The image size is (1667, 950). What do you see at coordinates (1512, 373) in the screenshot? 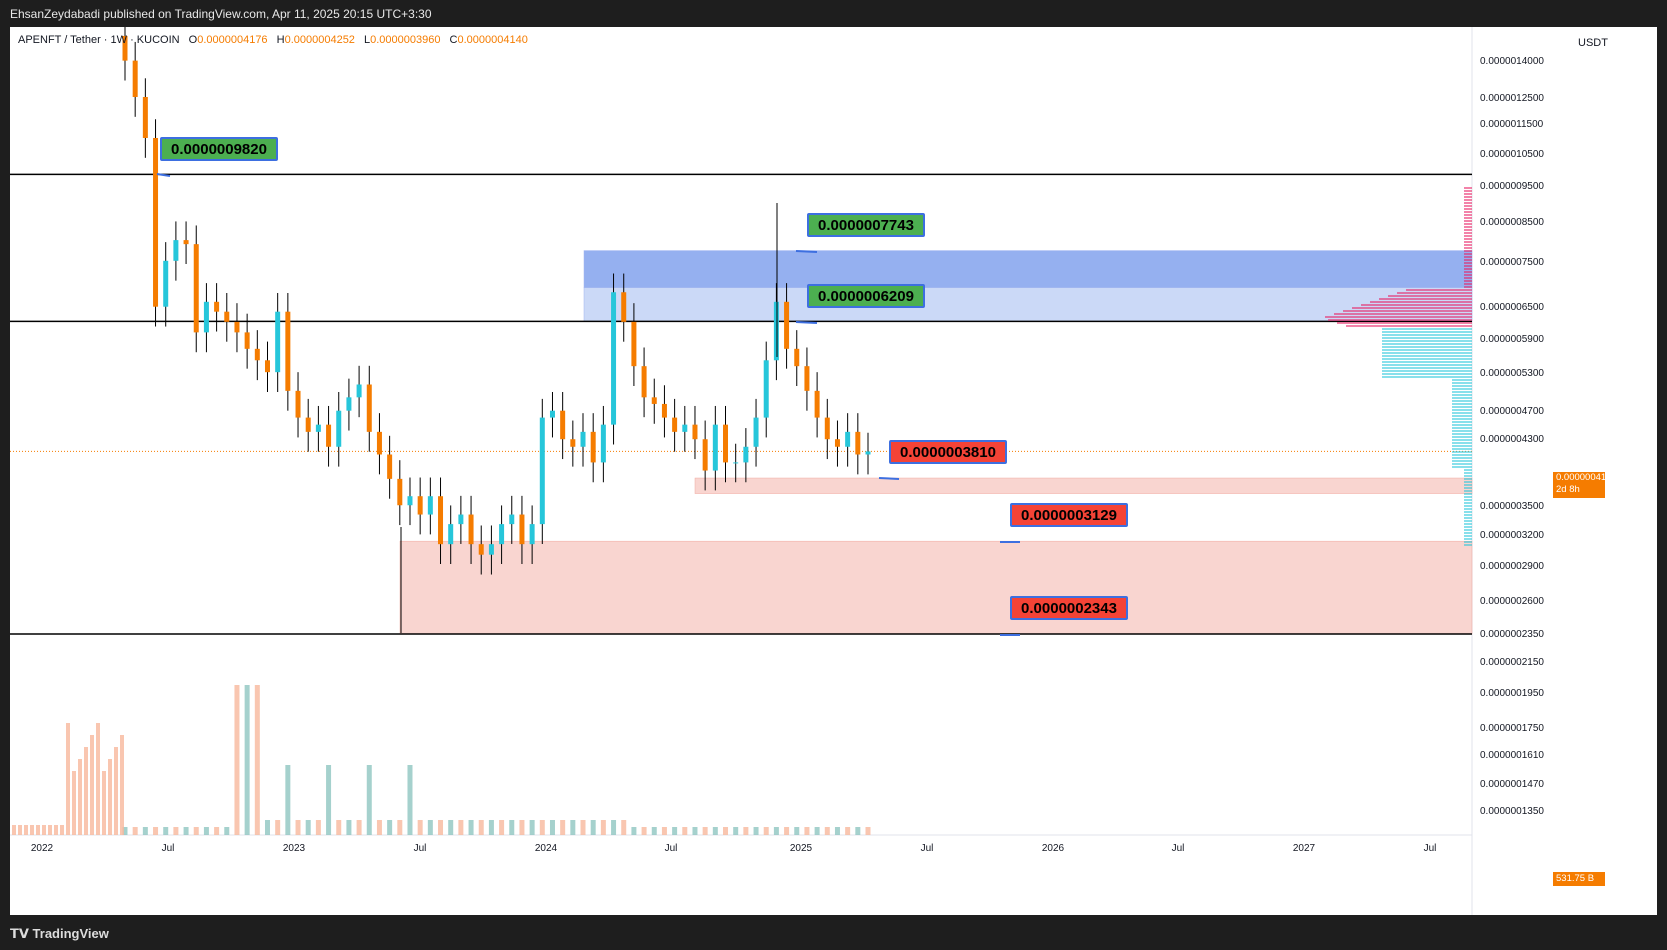
I see `price-tick-label: 0.0000005300` at bounding box center [1512, 373].